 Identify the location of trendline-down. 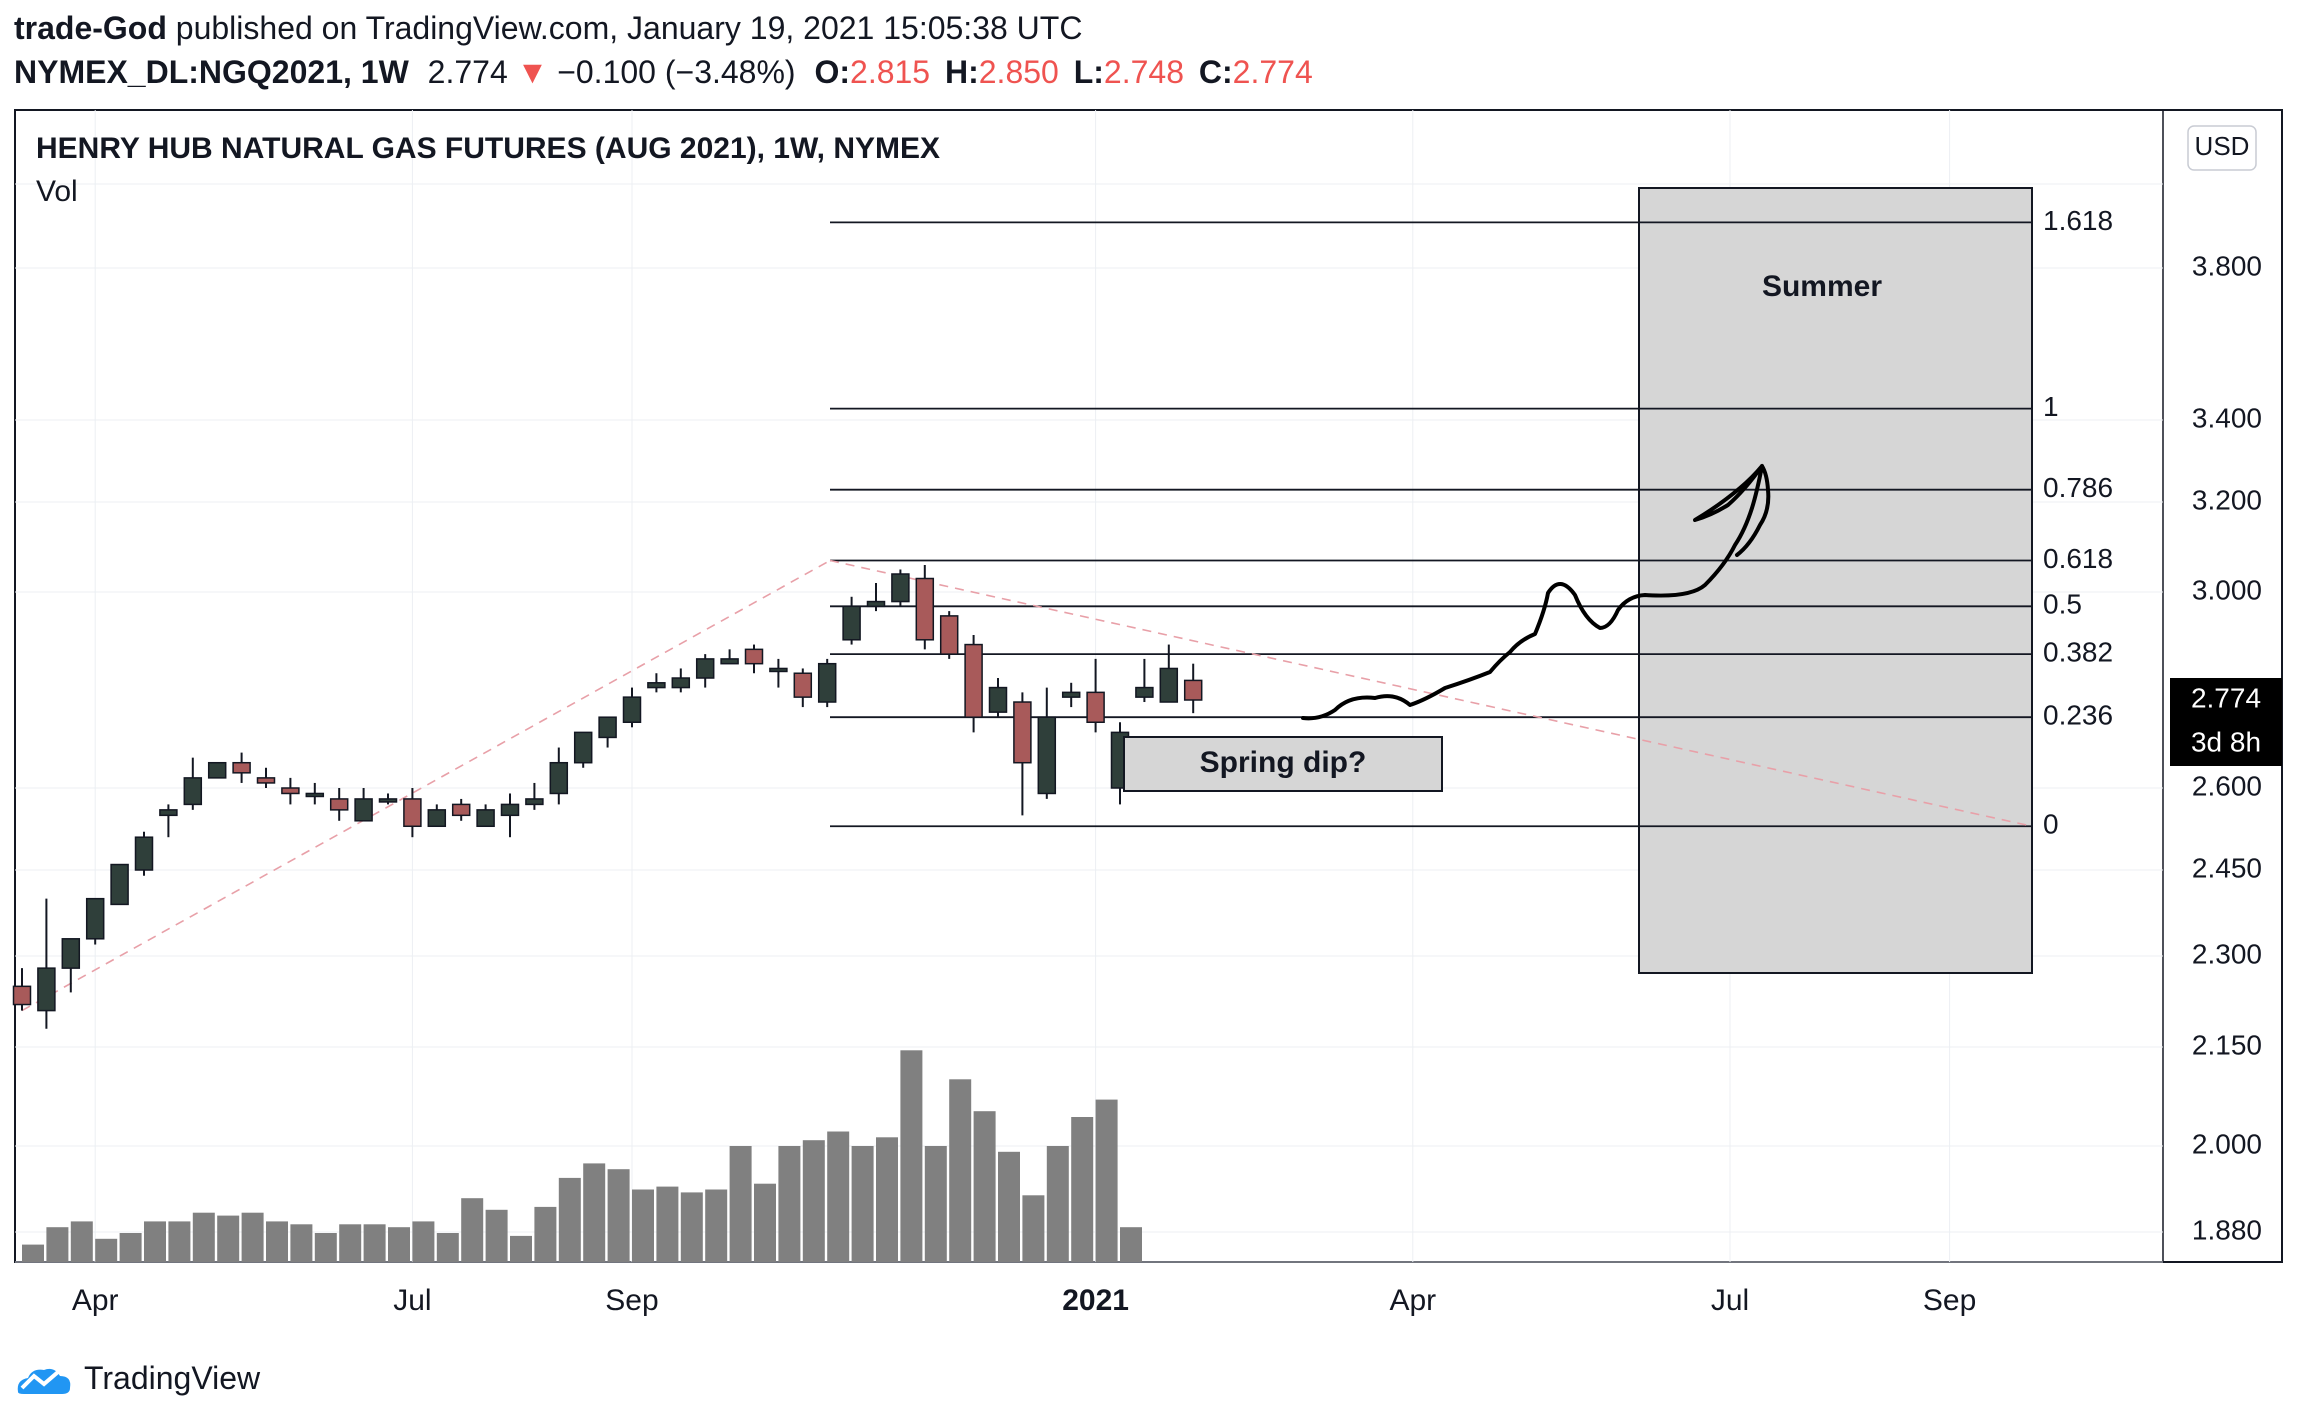
(1431, 693).